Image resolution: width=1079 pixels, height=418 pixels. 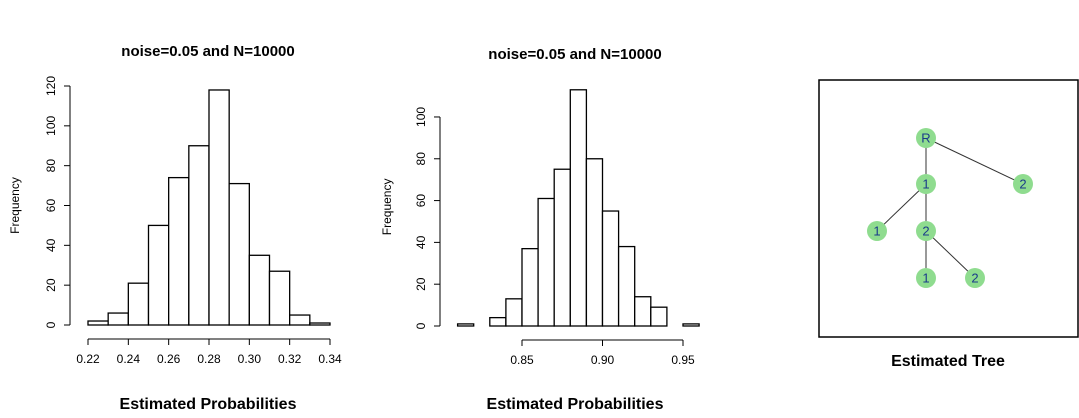 I want to click on x-tick-label: 0.30, so click(x=250, y=359).